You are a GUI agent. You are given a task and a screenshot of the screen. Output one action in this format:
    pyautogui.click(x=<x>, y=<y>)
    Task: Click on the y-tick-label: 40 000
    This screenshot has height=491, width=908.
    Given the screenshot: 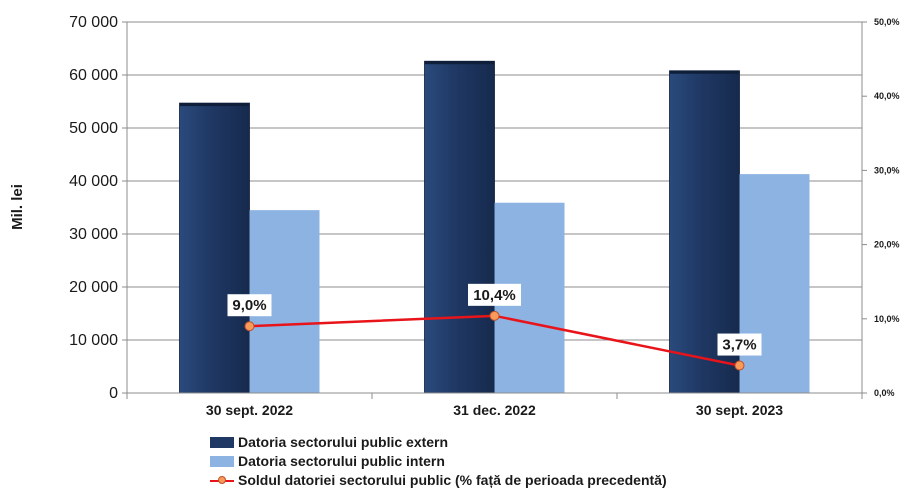 What is the action you would take?
    pyautogui.click(x=93, y=181)
    